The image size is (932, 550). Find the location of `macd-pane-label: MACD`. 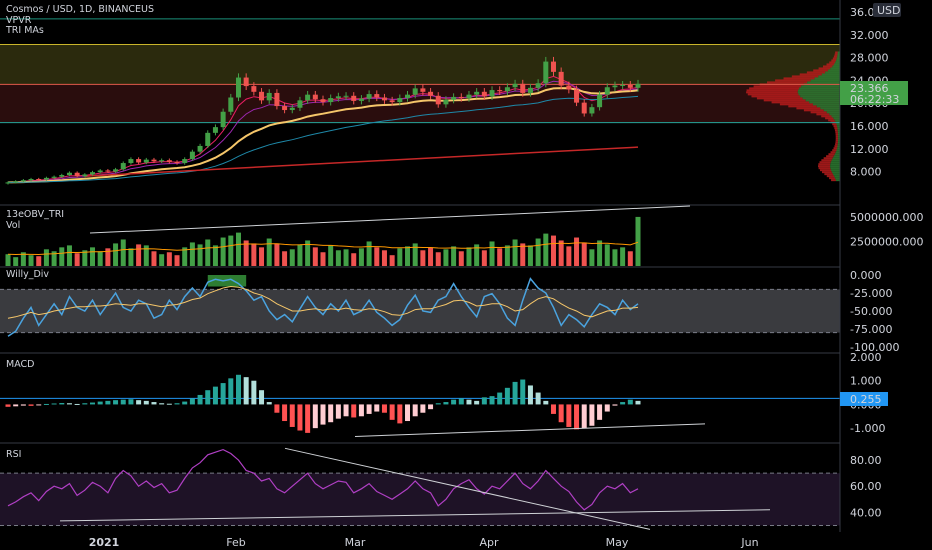

macd-pane-label: MACD is located at coordinates (20, 364).